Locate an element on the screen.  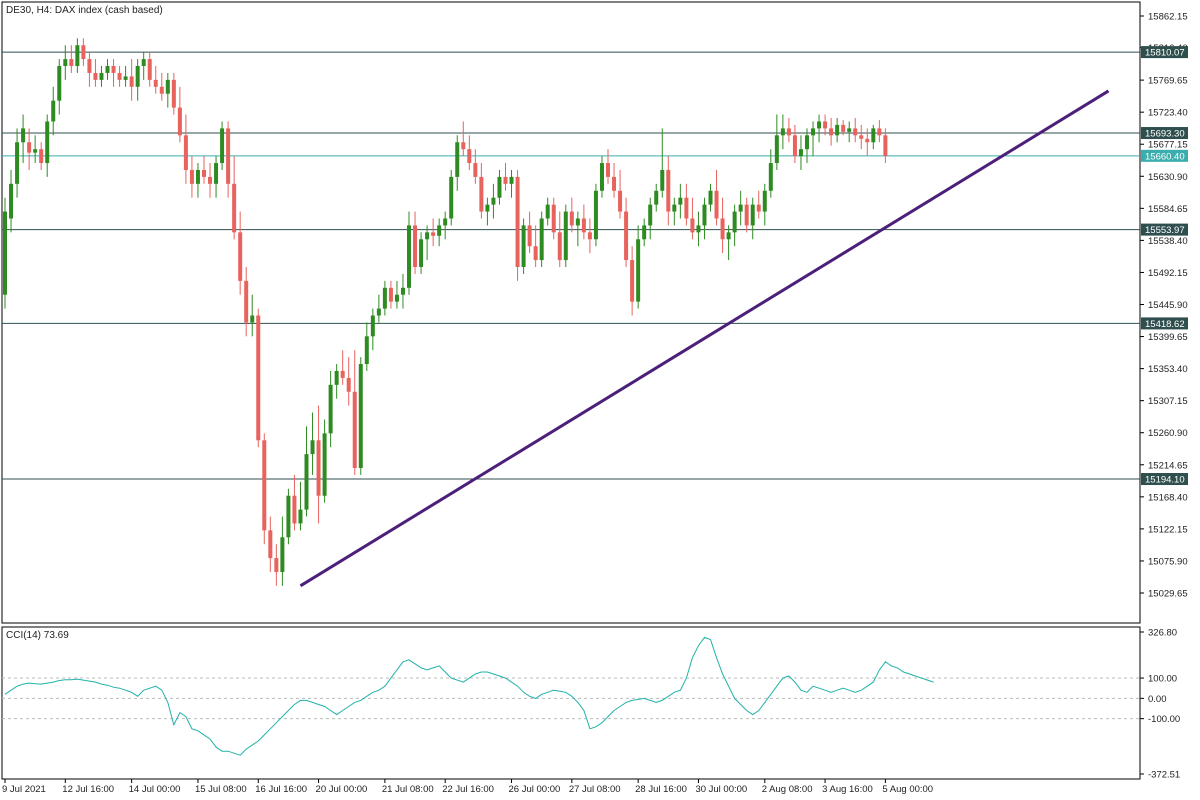
time-axis-label: 20 Jul 00:00 is located at coordinates (342, 789).